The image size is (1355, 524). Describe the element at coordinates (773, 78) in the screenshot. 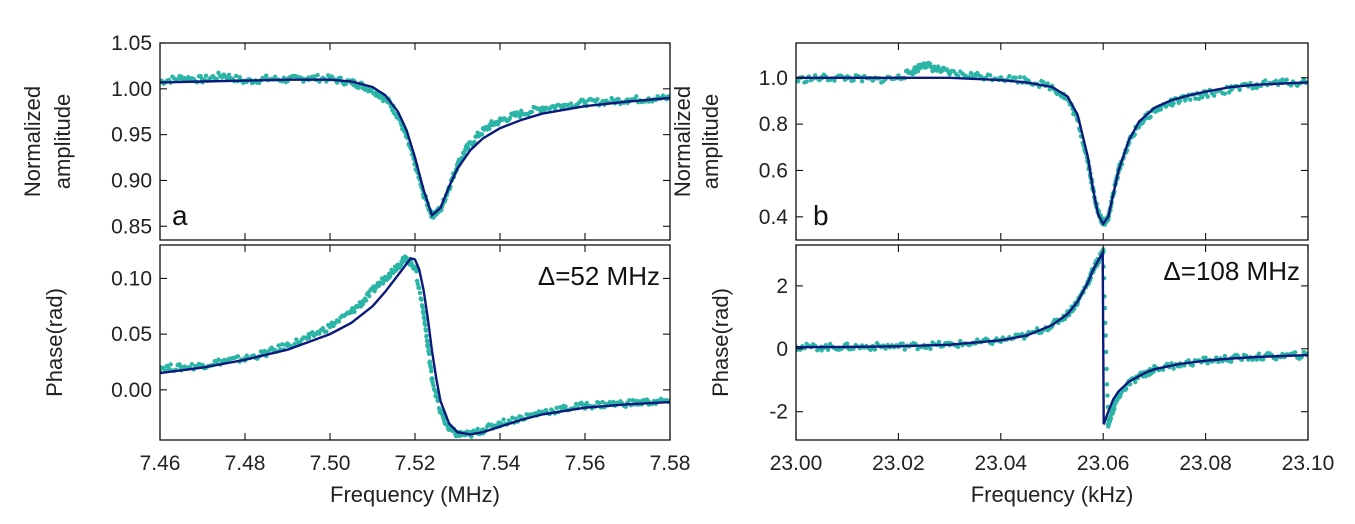

I see `y-tick-label: 1.0` at that location.